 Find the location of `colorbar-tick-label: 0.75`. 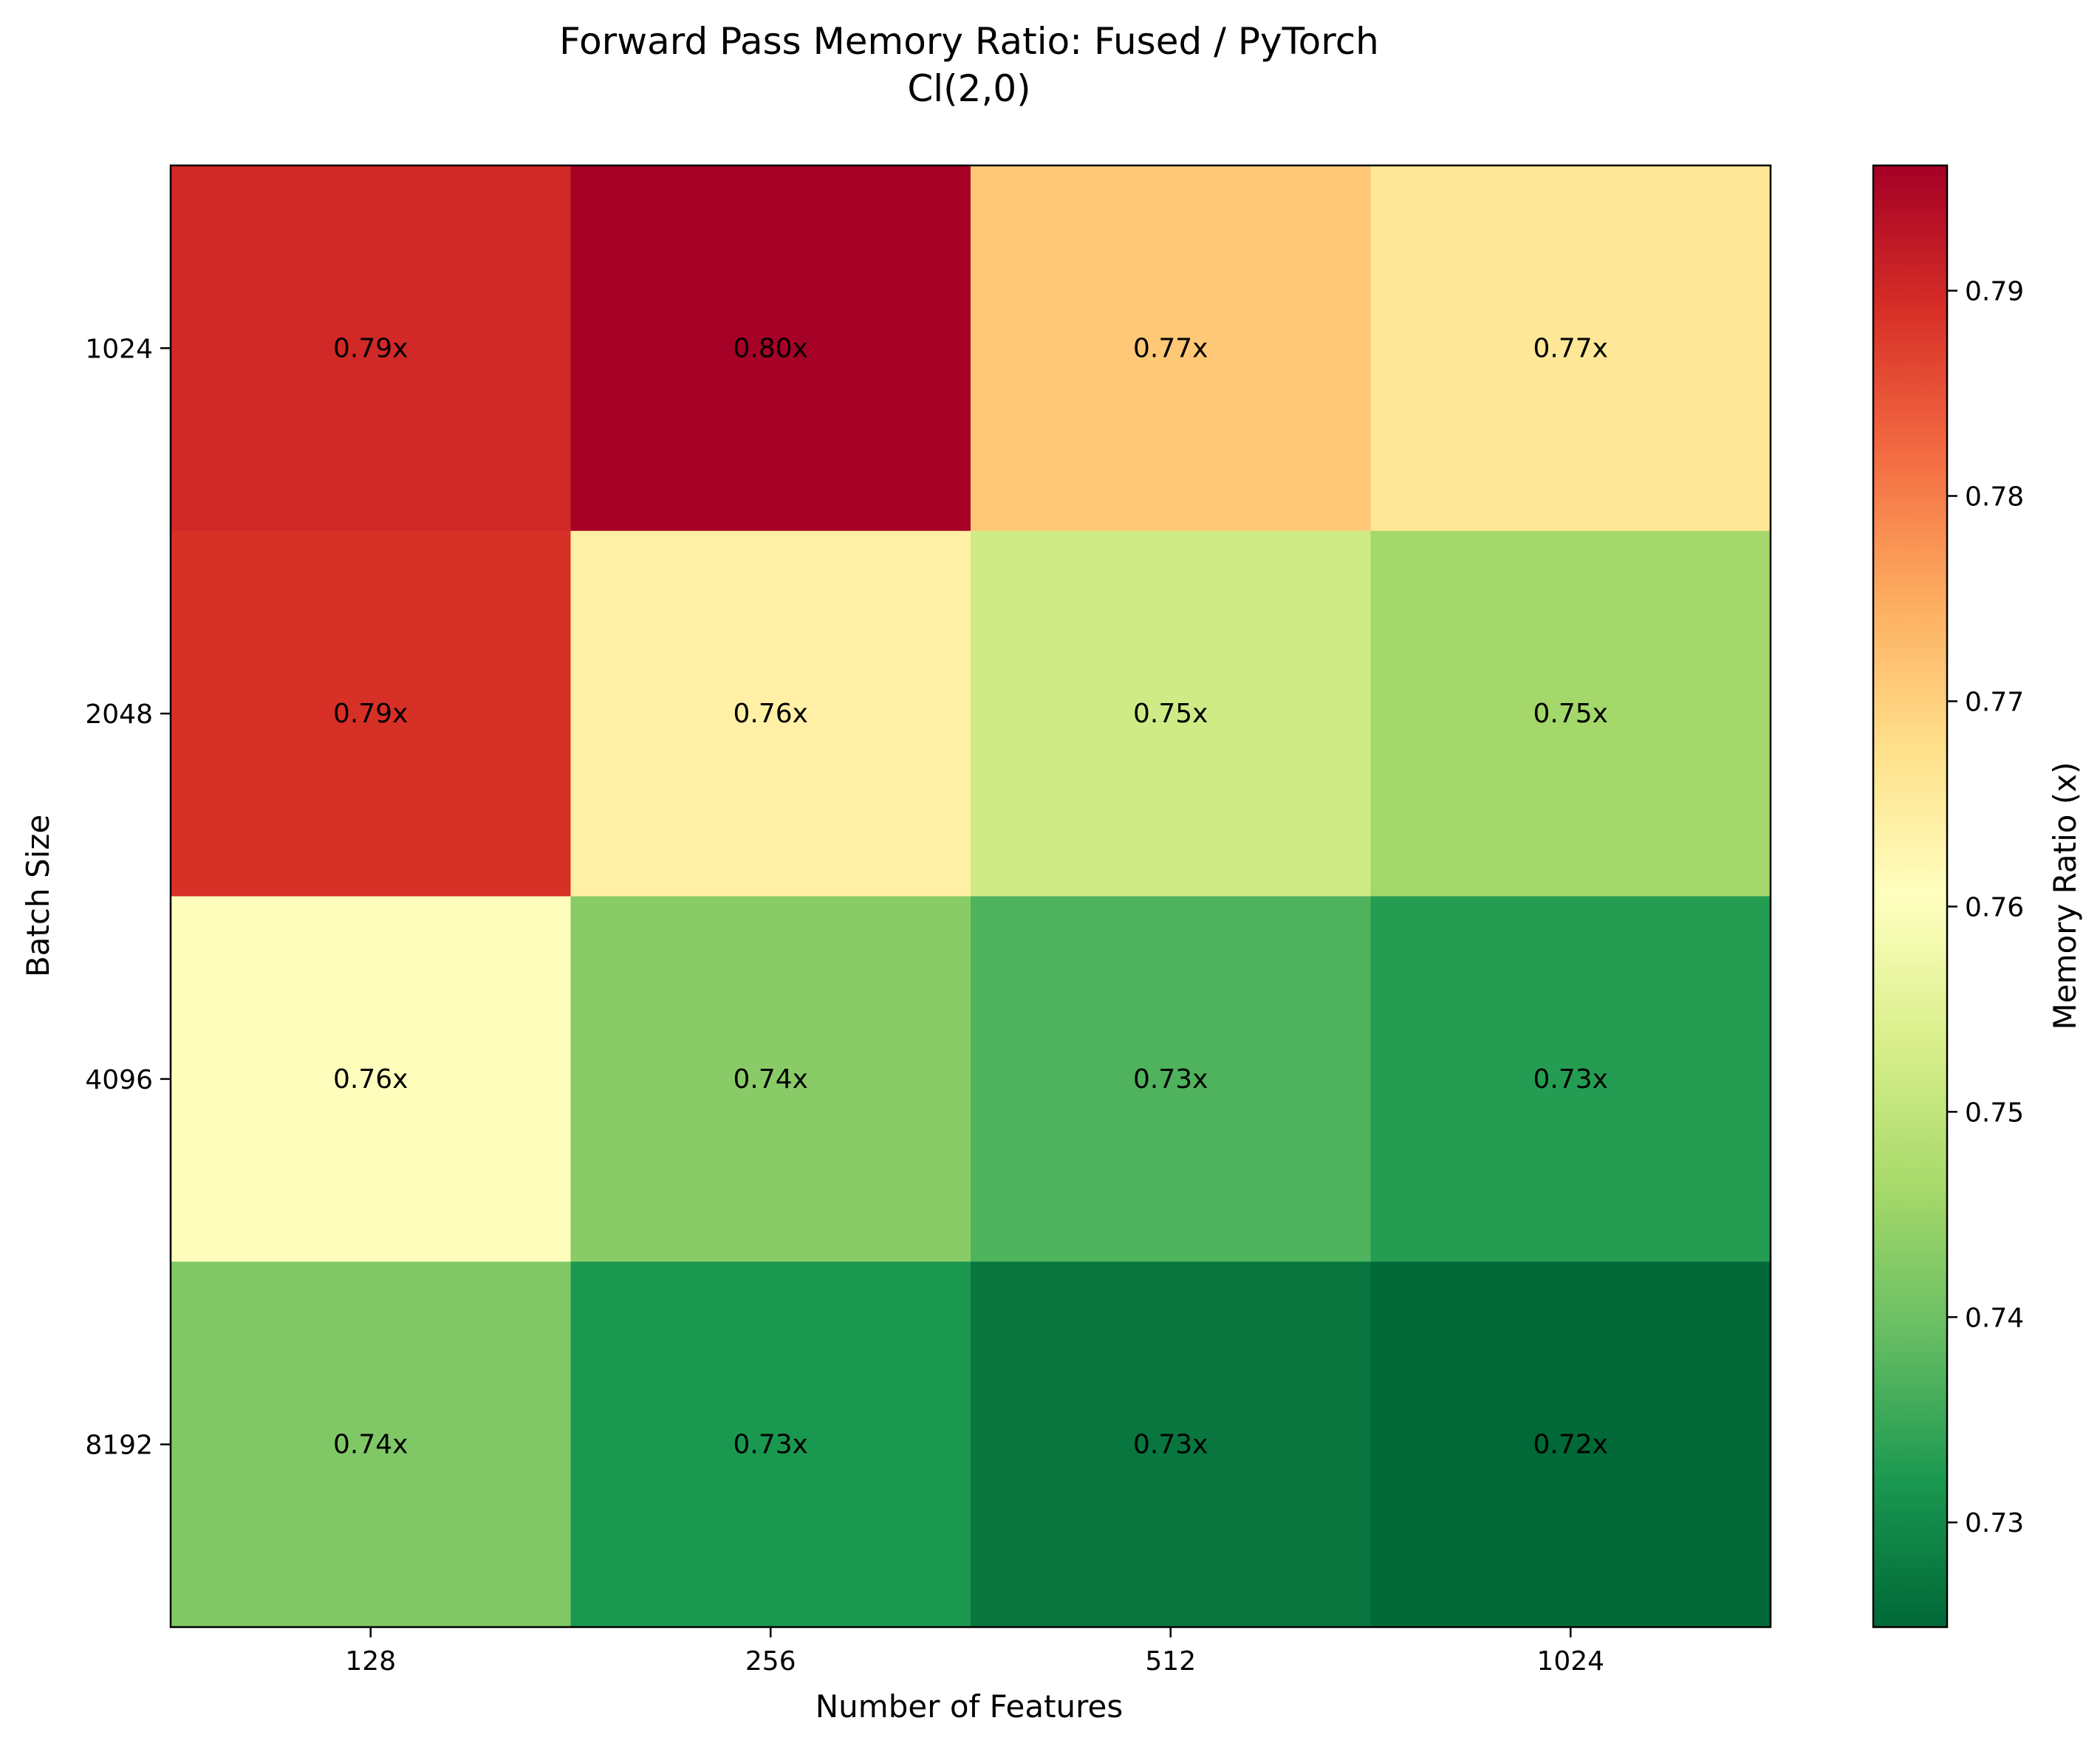

colorbar-tick-label: 0.75 is located at coordinates (1994, 1113).